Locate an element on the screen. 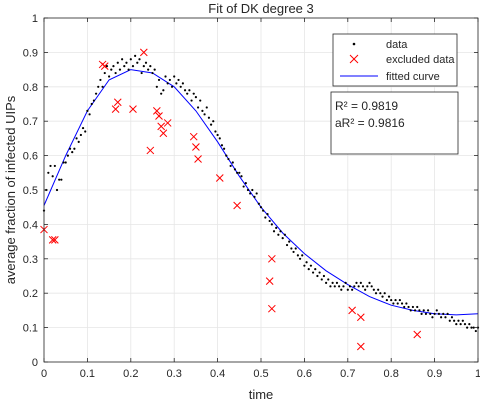  y-tick-label: 0.2 is located at coordinates (30, 294).